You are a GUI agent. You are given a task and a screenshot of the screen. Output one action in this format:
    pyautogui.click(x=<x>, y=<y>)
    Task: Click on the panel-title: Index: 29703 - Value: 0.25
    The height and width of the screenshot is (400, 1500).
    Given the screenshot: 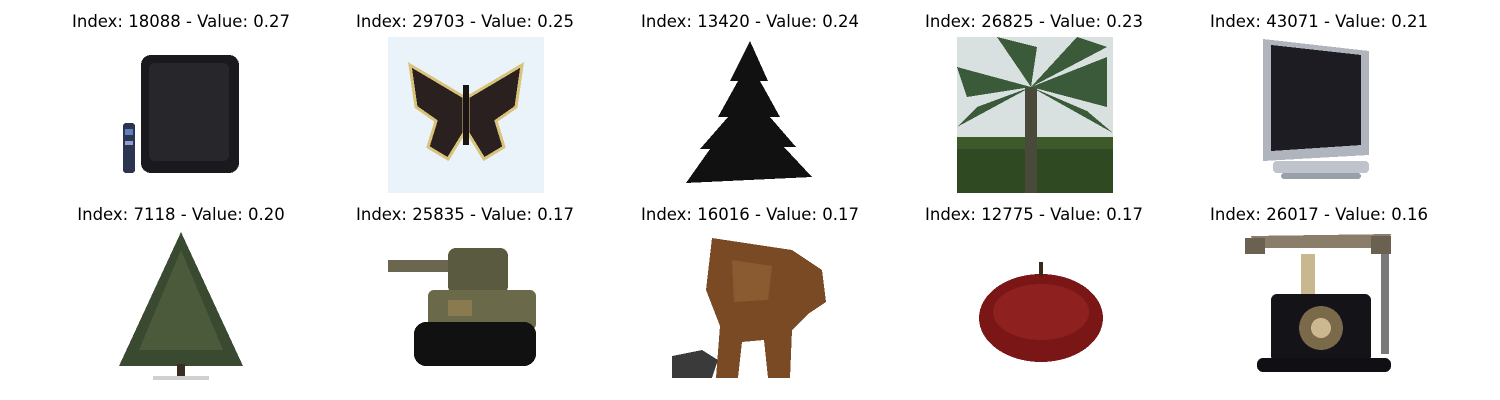 What is the action you would take?
    pyautogui.click(x=465, y=21)
    